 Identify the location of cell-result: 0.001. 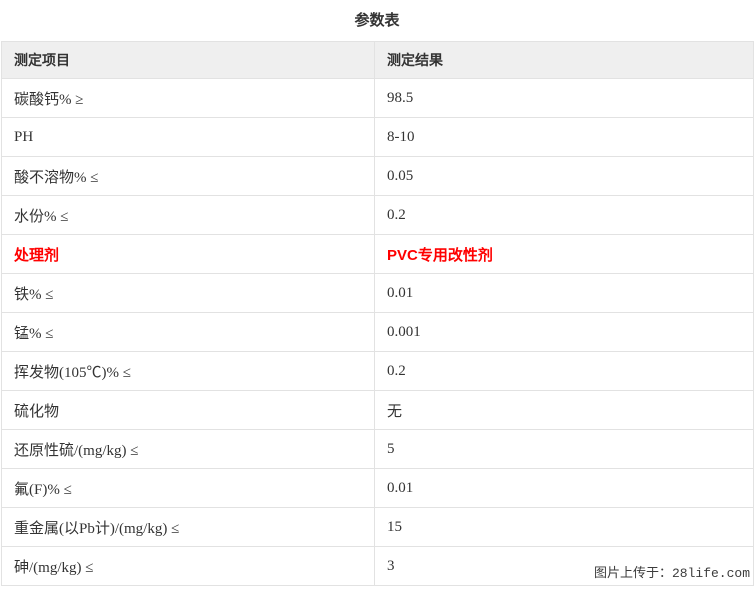
(564, 332).